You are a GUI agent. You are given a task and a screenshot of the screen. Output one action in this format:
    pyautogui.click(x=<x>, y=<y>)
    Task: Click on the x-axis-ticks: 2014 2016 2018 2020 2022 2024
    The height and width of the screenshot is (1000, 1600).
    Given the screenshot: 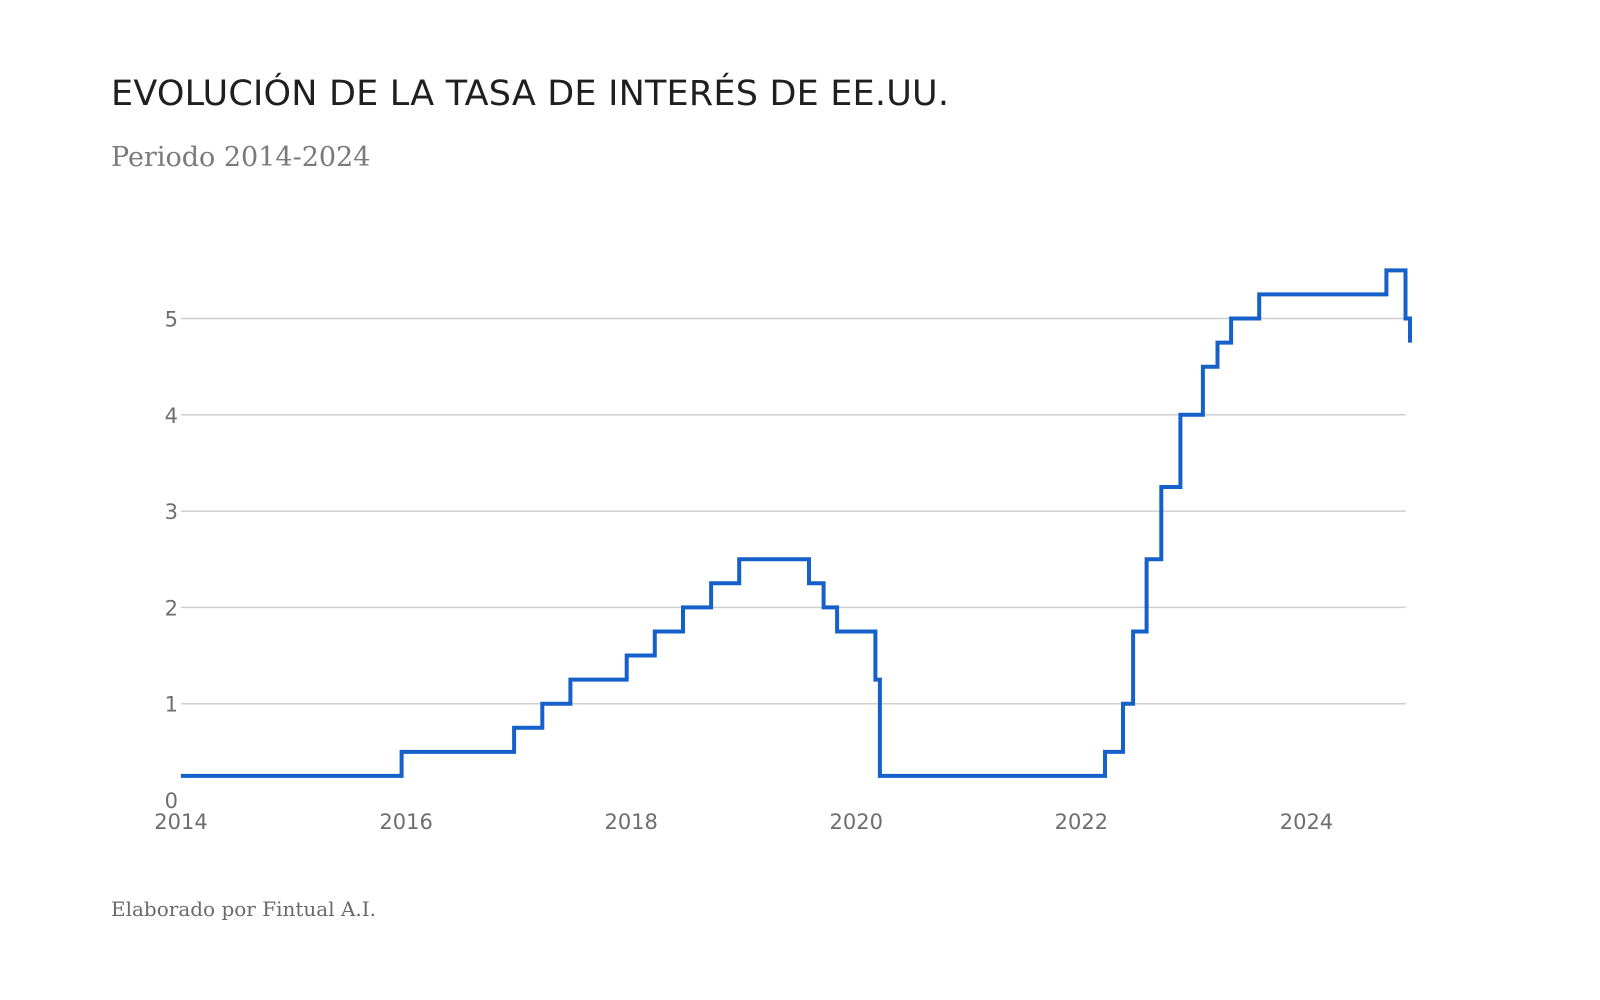 What is the action you would take?
    pyautogui.click(x=743, y=822)
    